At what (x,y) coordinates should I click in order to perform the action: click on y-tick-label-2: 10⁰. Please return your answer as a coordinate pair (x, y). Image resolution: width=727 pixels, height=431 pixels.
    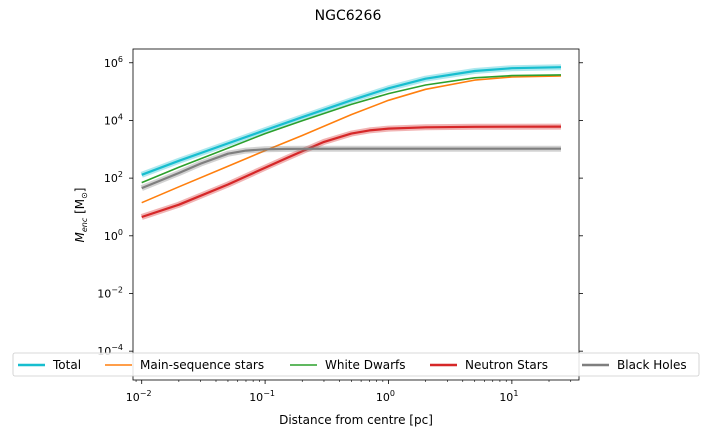
    Looking at the image, I should click on (113, 235).